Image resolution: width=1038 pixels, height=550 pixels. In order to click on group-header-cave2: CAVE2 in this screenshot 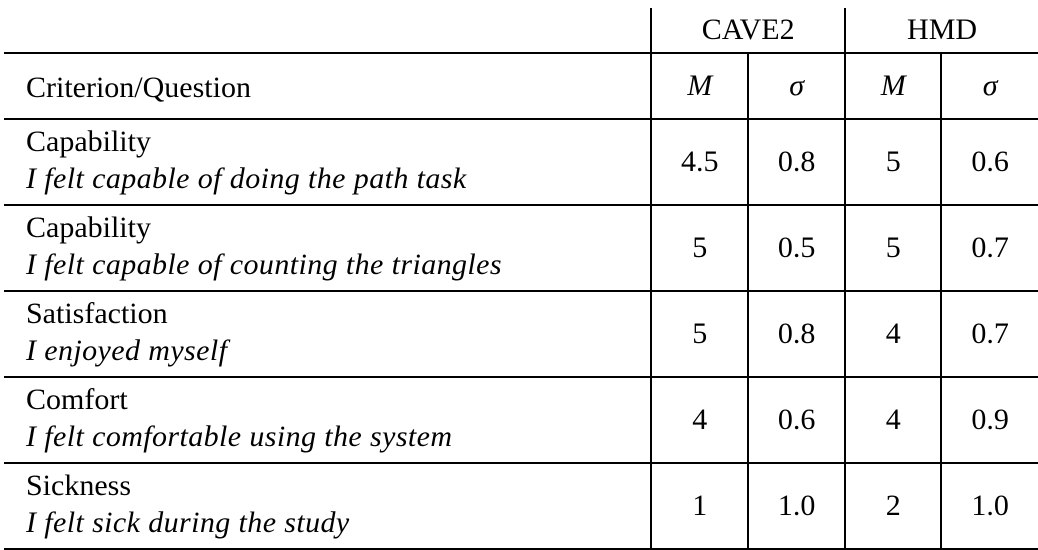, I will do `click(748, 30)`.